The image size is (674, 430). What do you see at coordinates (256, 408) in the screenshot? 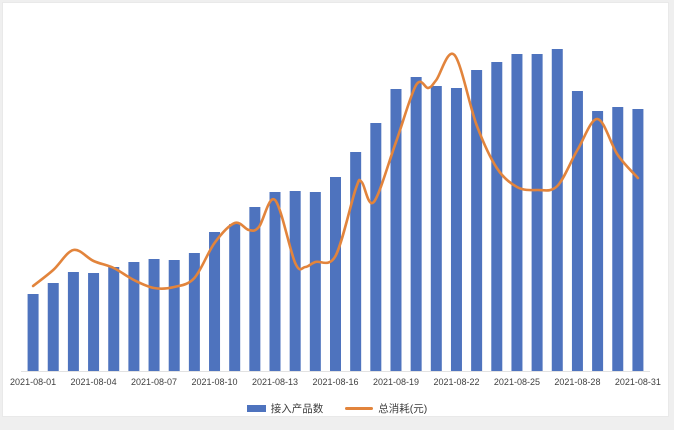
I see `bar-series-swatch-icon` at bounding box center [256, 408].